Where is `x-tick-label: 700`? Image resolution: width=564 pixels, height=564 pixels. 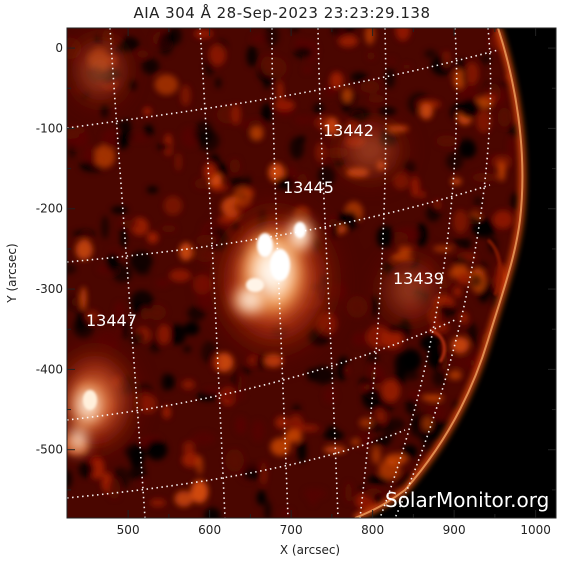 x-tick-label: 700 is located at coordinates (291, 530).